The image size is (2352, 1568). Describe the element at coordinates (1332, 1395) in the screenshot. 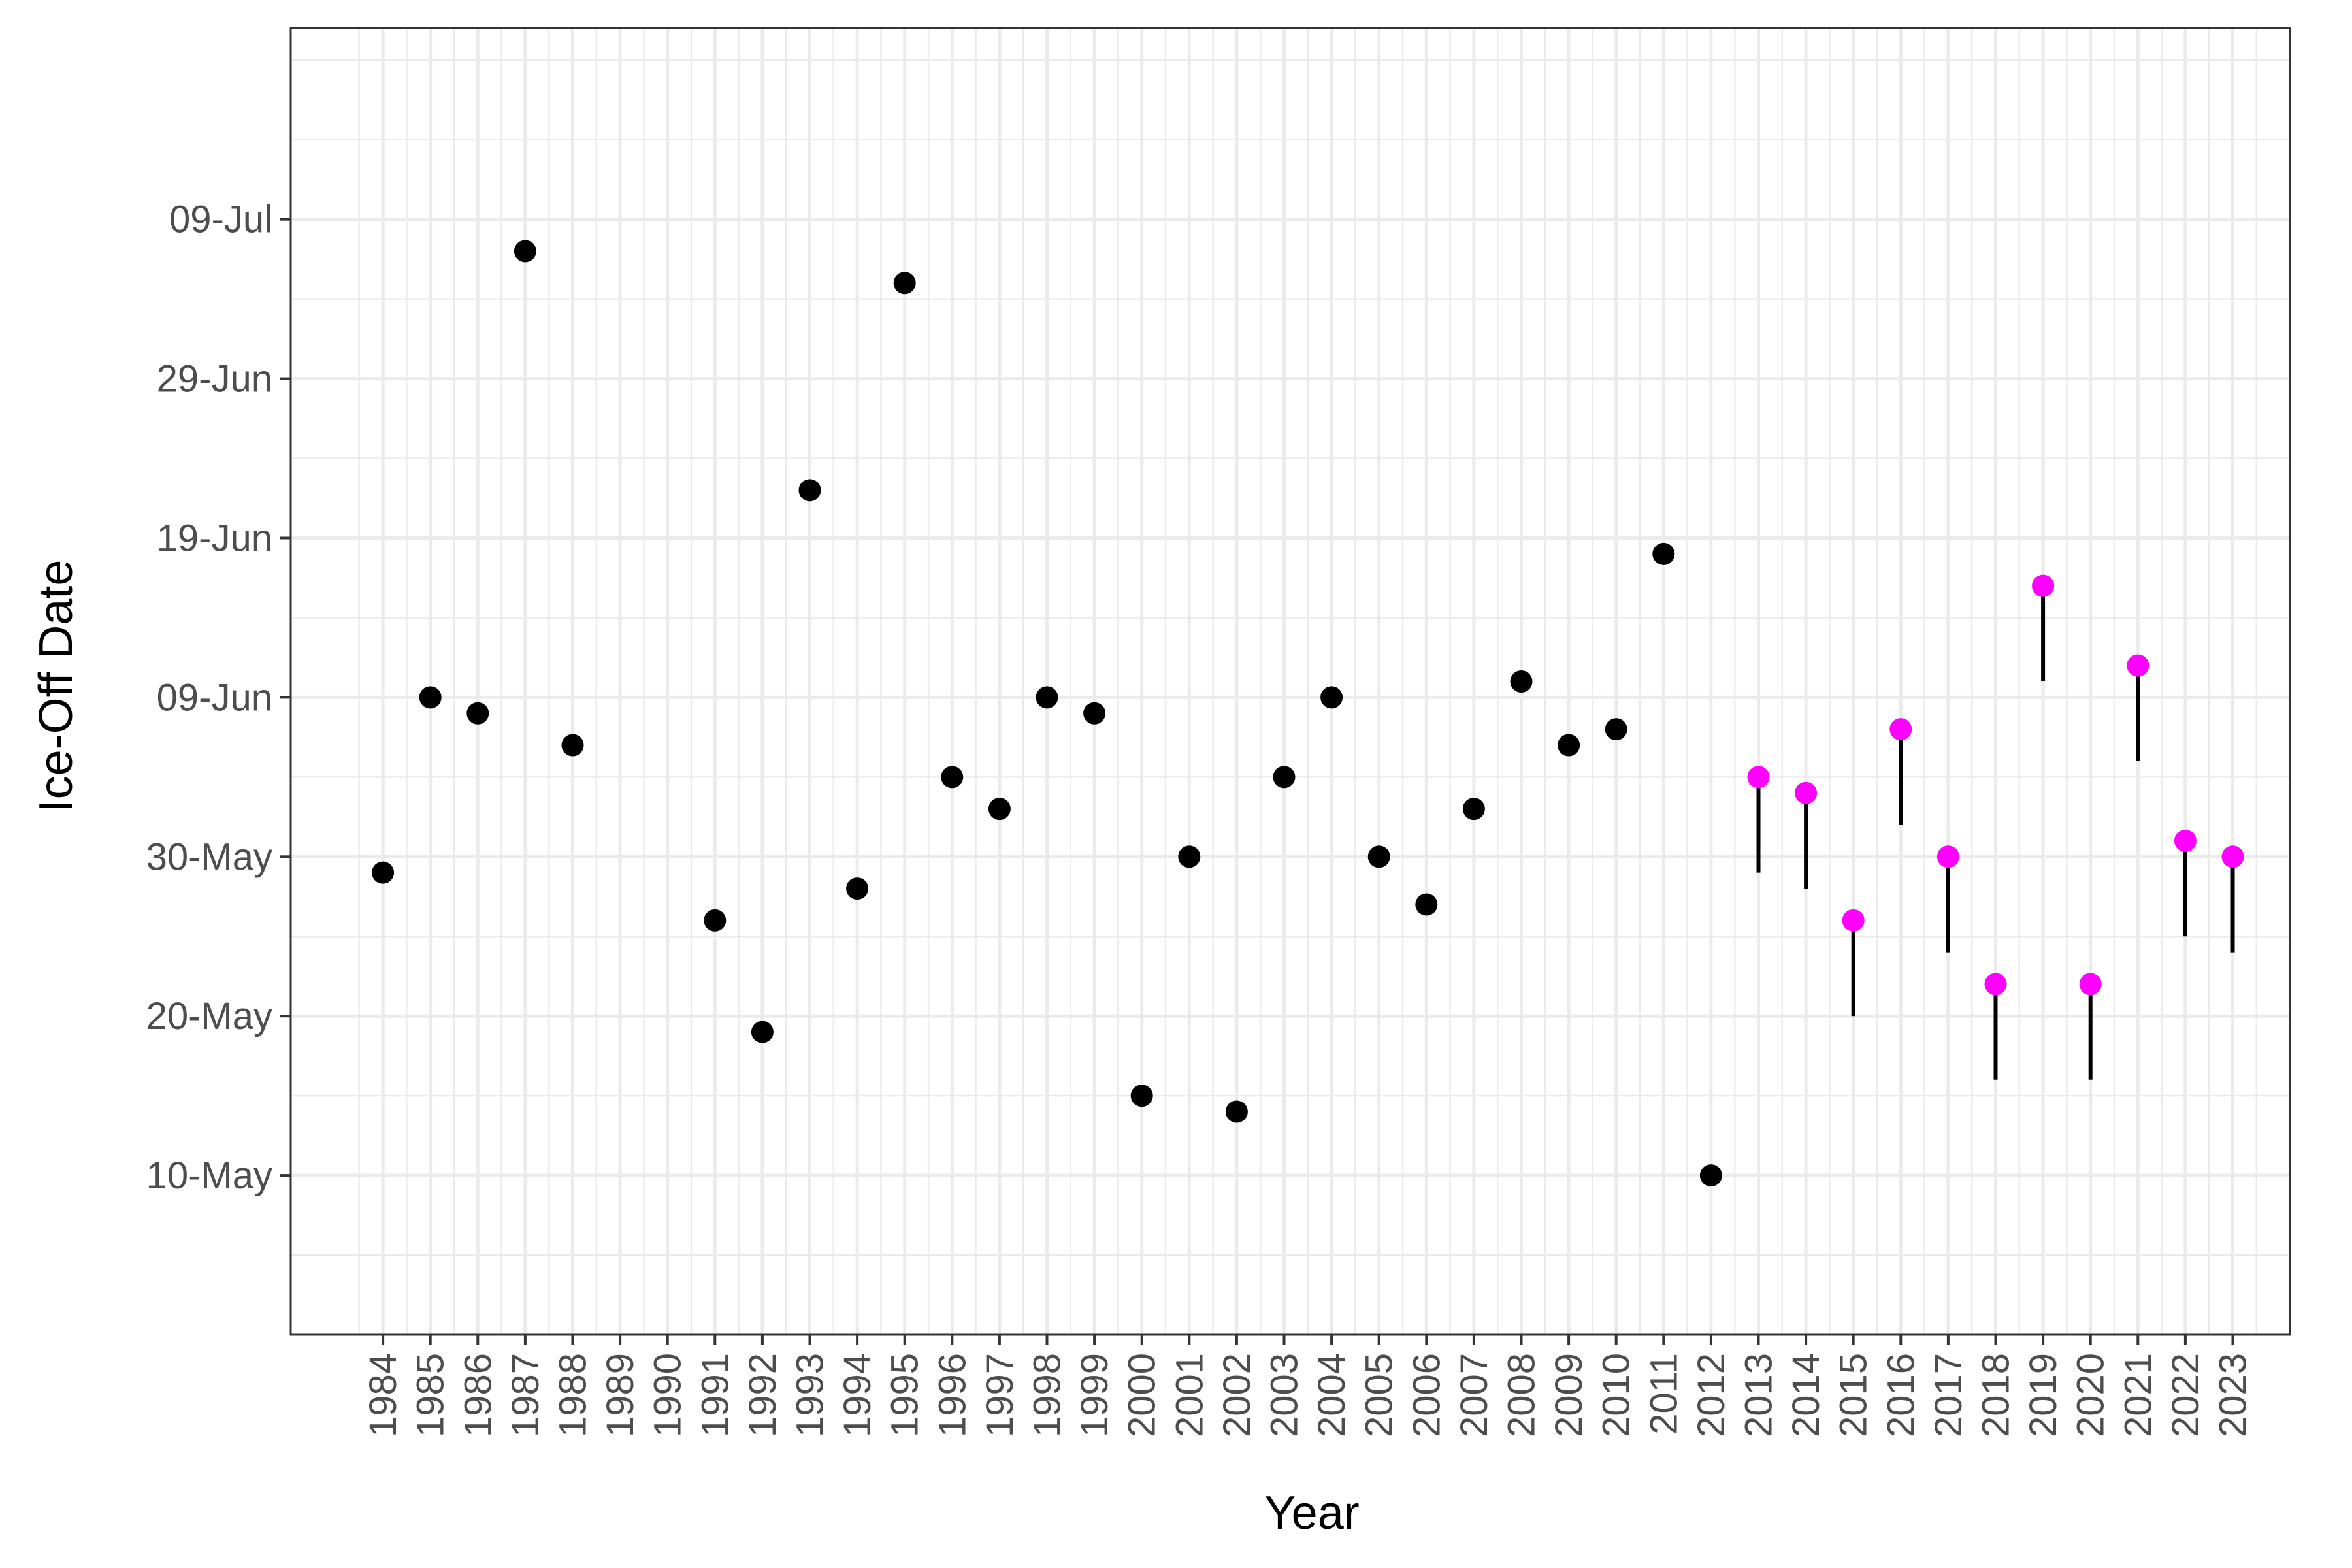

I see `x-tick-label: 2004` at that location.